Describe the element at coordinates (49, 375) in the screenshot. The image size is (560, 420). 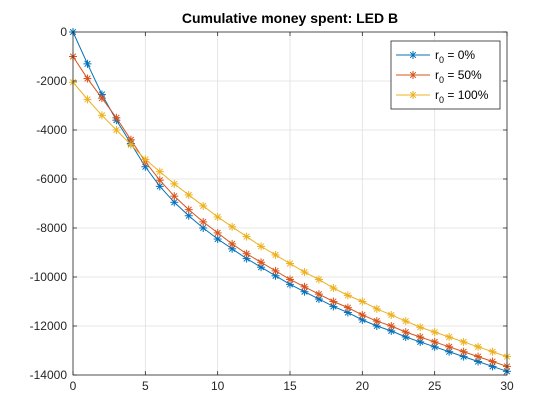
I see `y-tick-label: -14000` at that location.